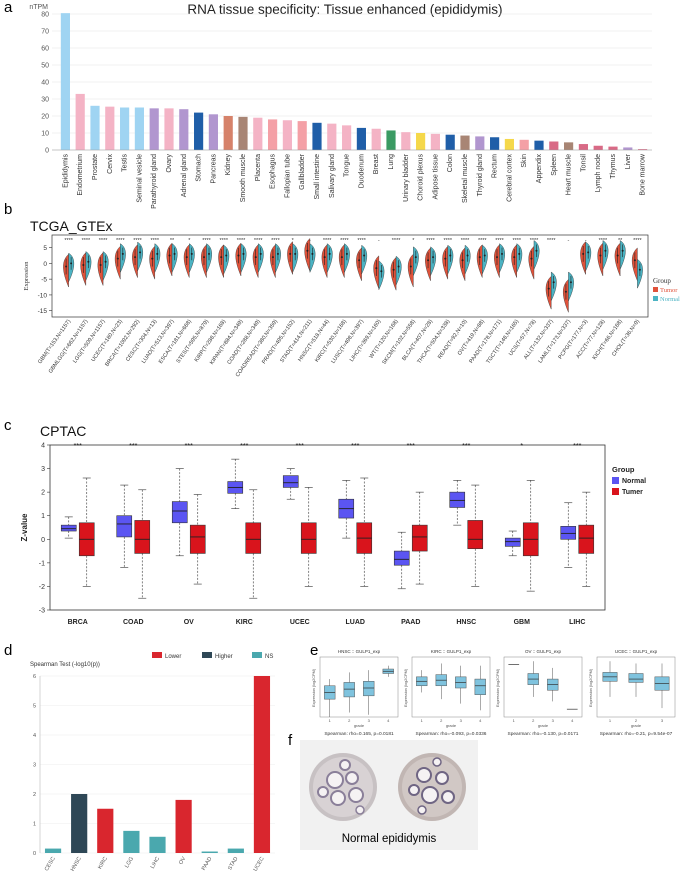 The width and height of the screenshot is (685, 872). What do you see at coordinates (273, 172) in the screenshot?
I see `x-tick-label: Esophagus` at bounding box center [273, 172].